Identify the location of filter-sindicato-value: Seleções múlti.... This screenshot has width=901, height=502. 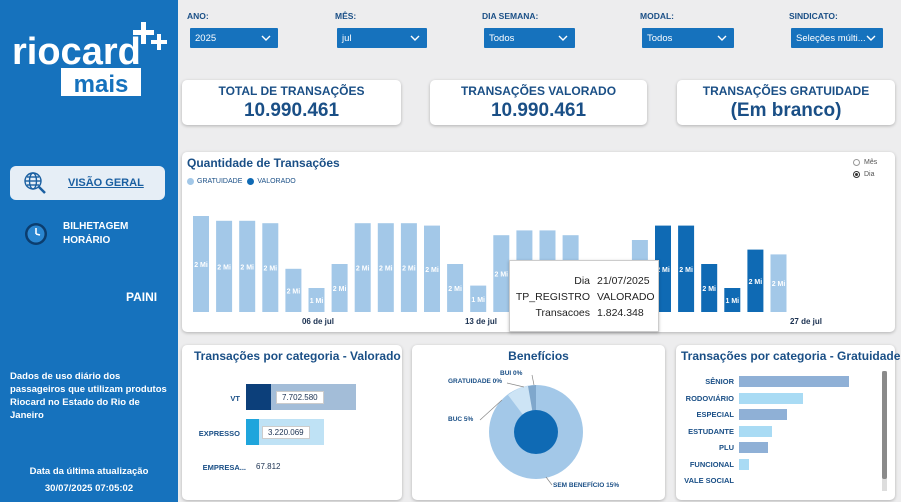
(831, 38).